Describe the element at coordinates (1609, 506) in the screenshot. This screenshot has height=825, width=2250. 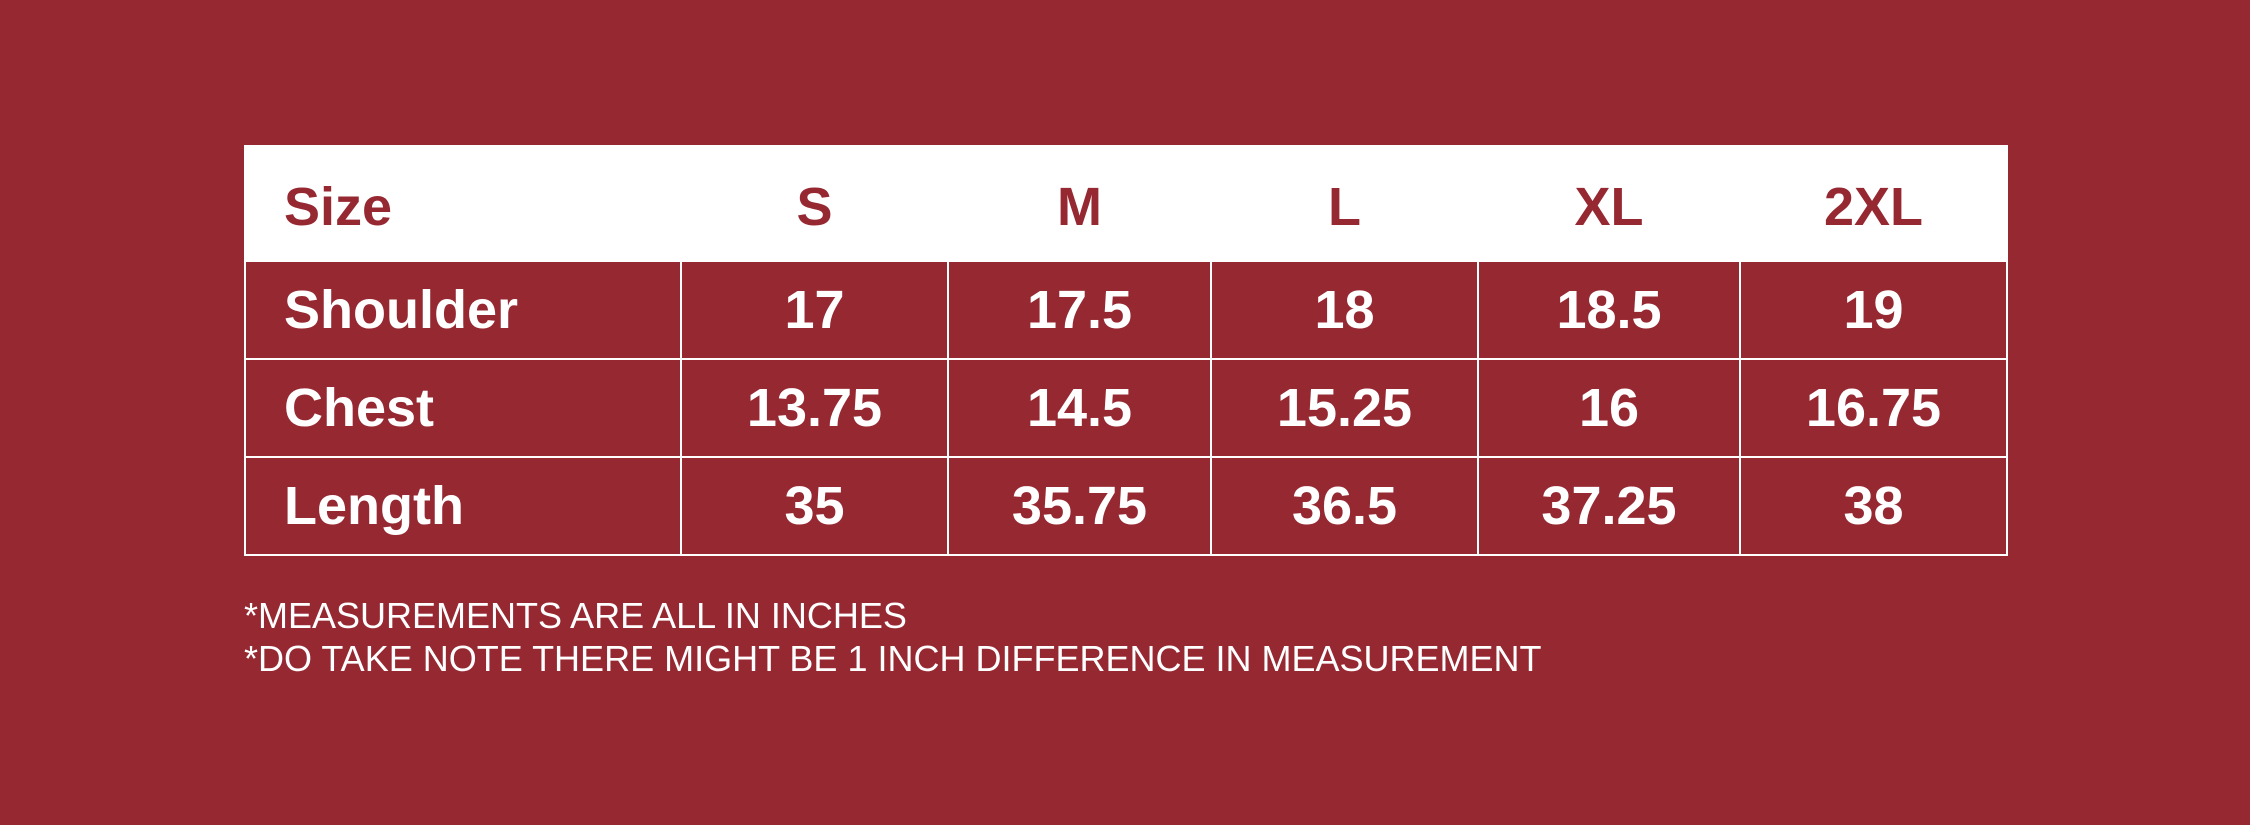
I see `table-cell: 37.25` at that location.